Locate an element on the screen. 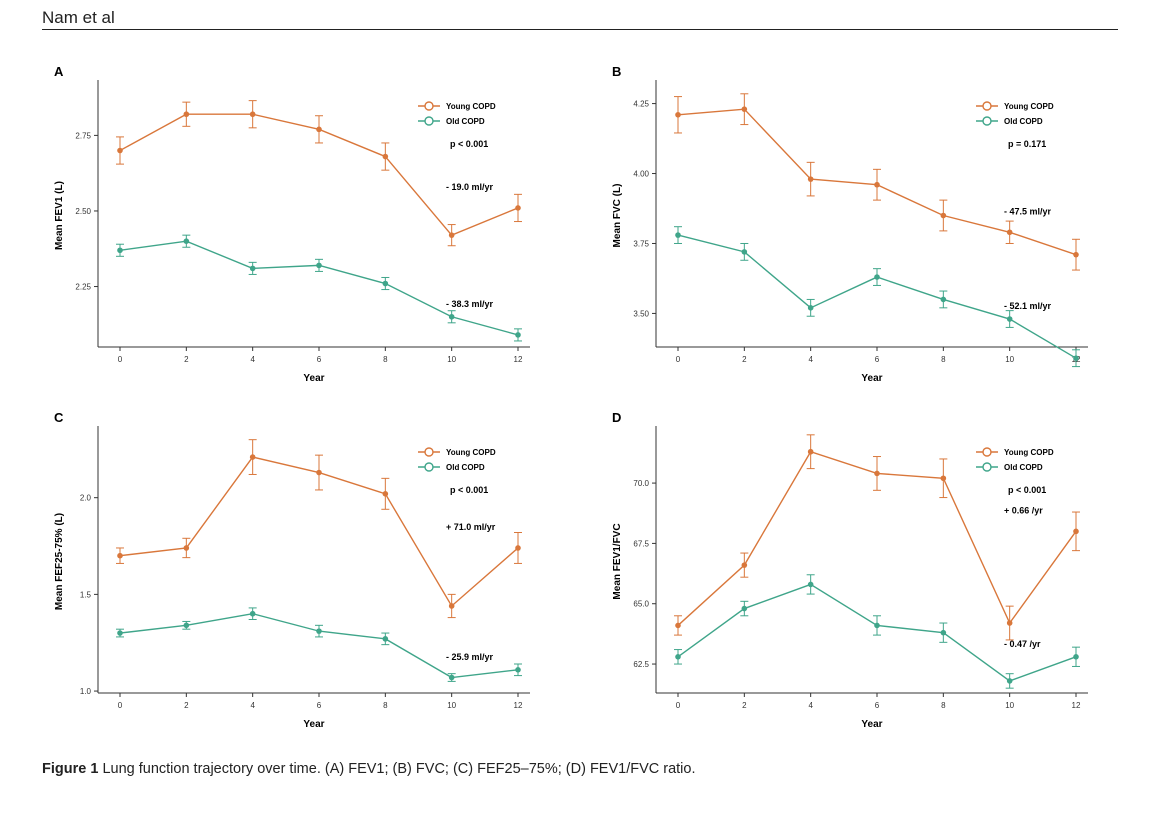  chart-c-young-slope-label: + 71.0 ml/yr is located at coordinates (471, 527).